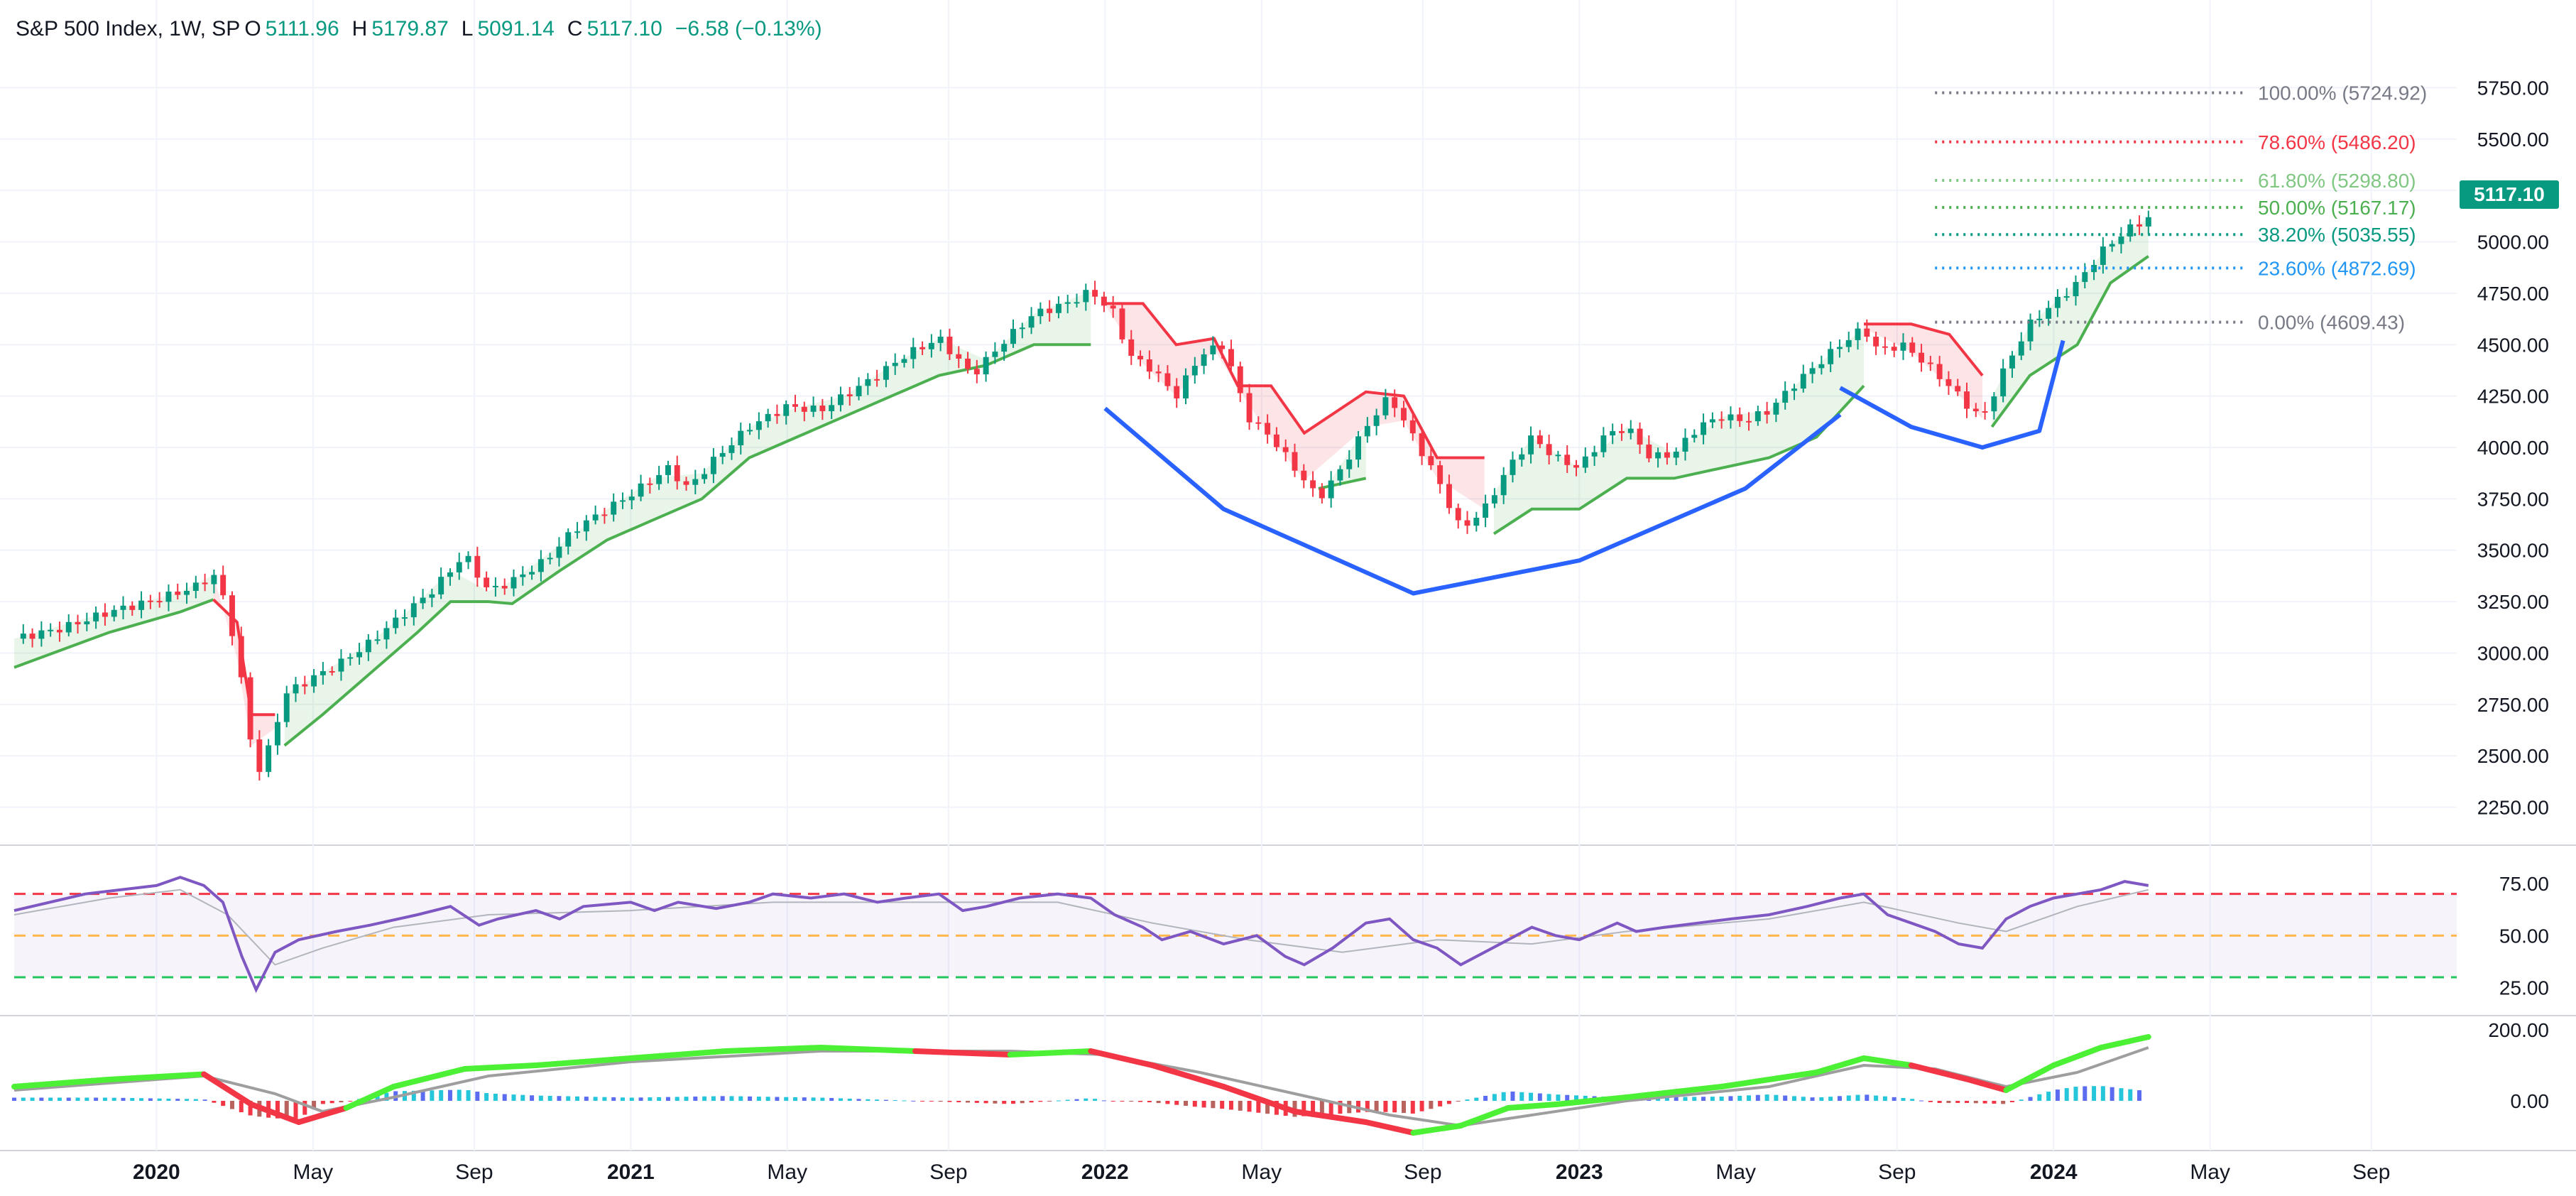  I want to click on y-tick-label: 3000.00, so click(2513, 653).